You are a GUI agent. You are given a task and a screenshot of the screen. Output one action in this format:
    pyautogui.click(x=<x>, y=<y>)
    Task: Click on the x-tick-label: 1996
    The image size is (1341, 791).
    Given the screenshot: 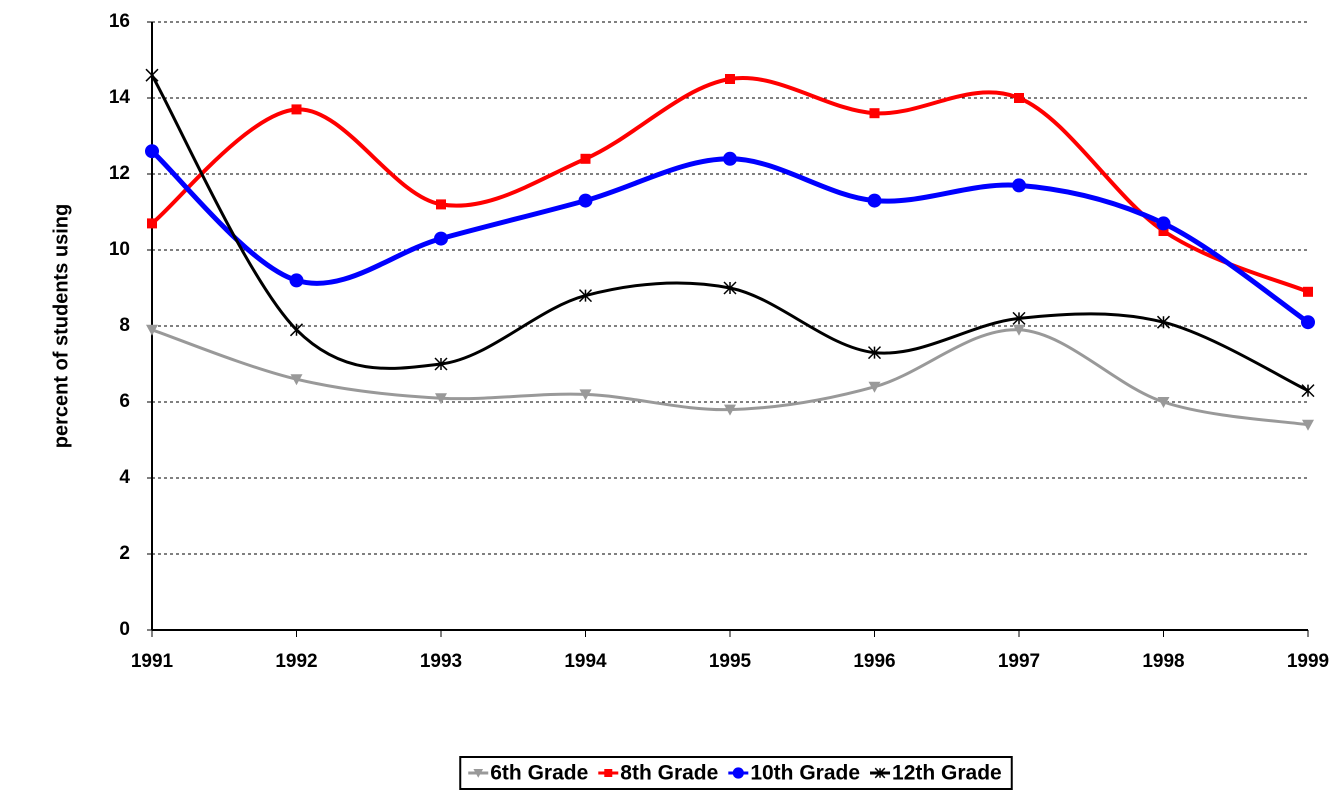 What is the action you would take?
    pyautogui.click(x=874, y=661)
    